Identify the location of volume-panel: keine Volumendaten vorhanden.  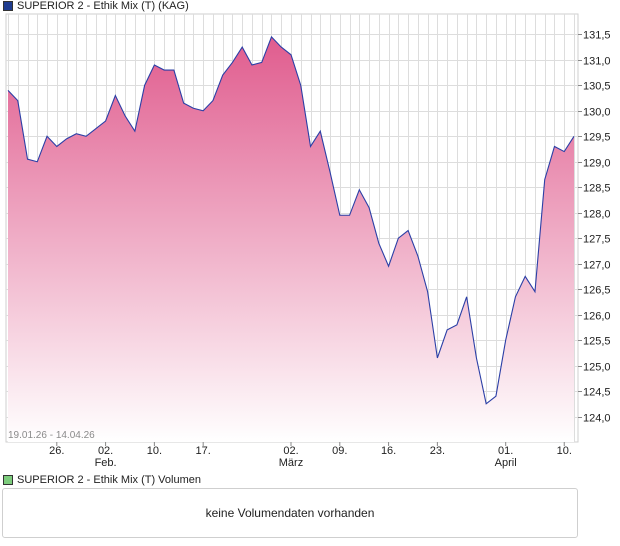
(290, 513).